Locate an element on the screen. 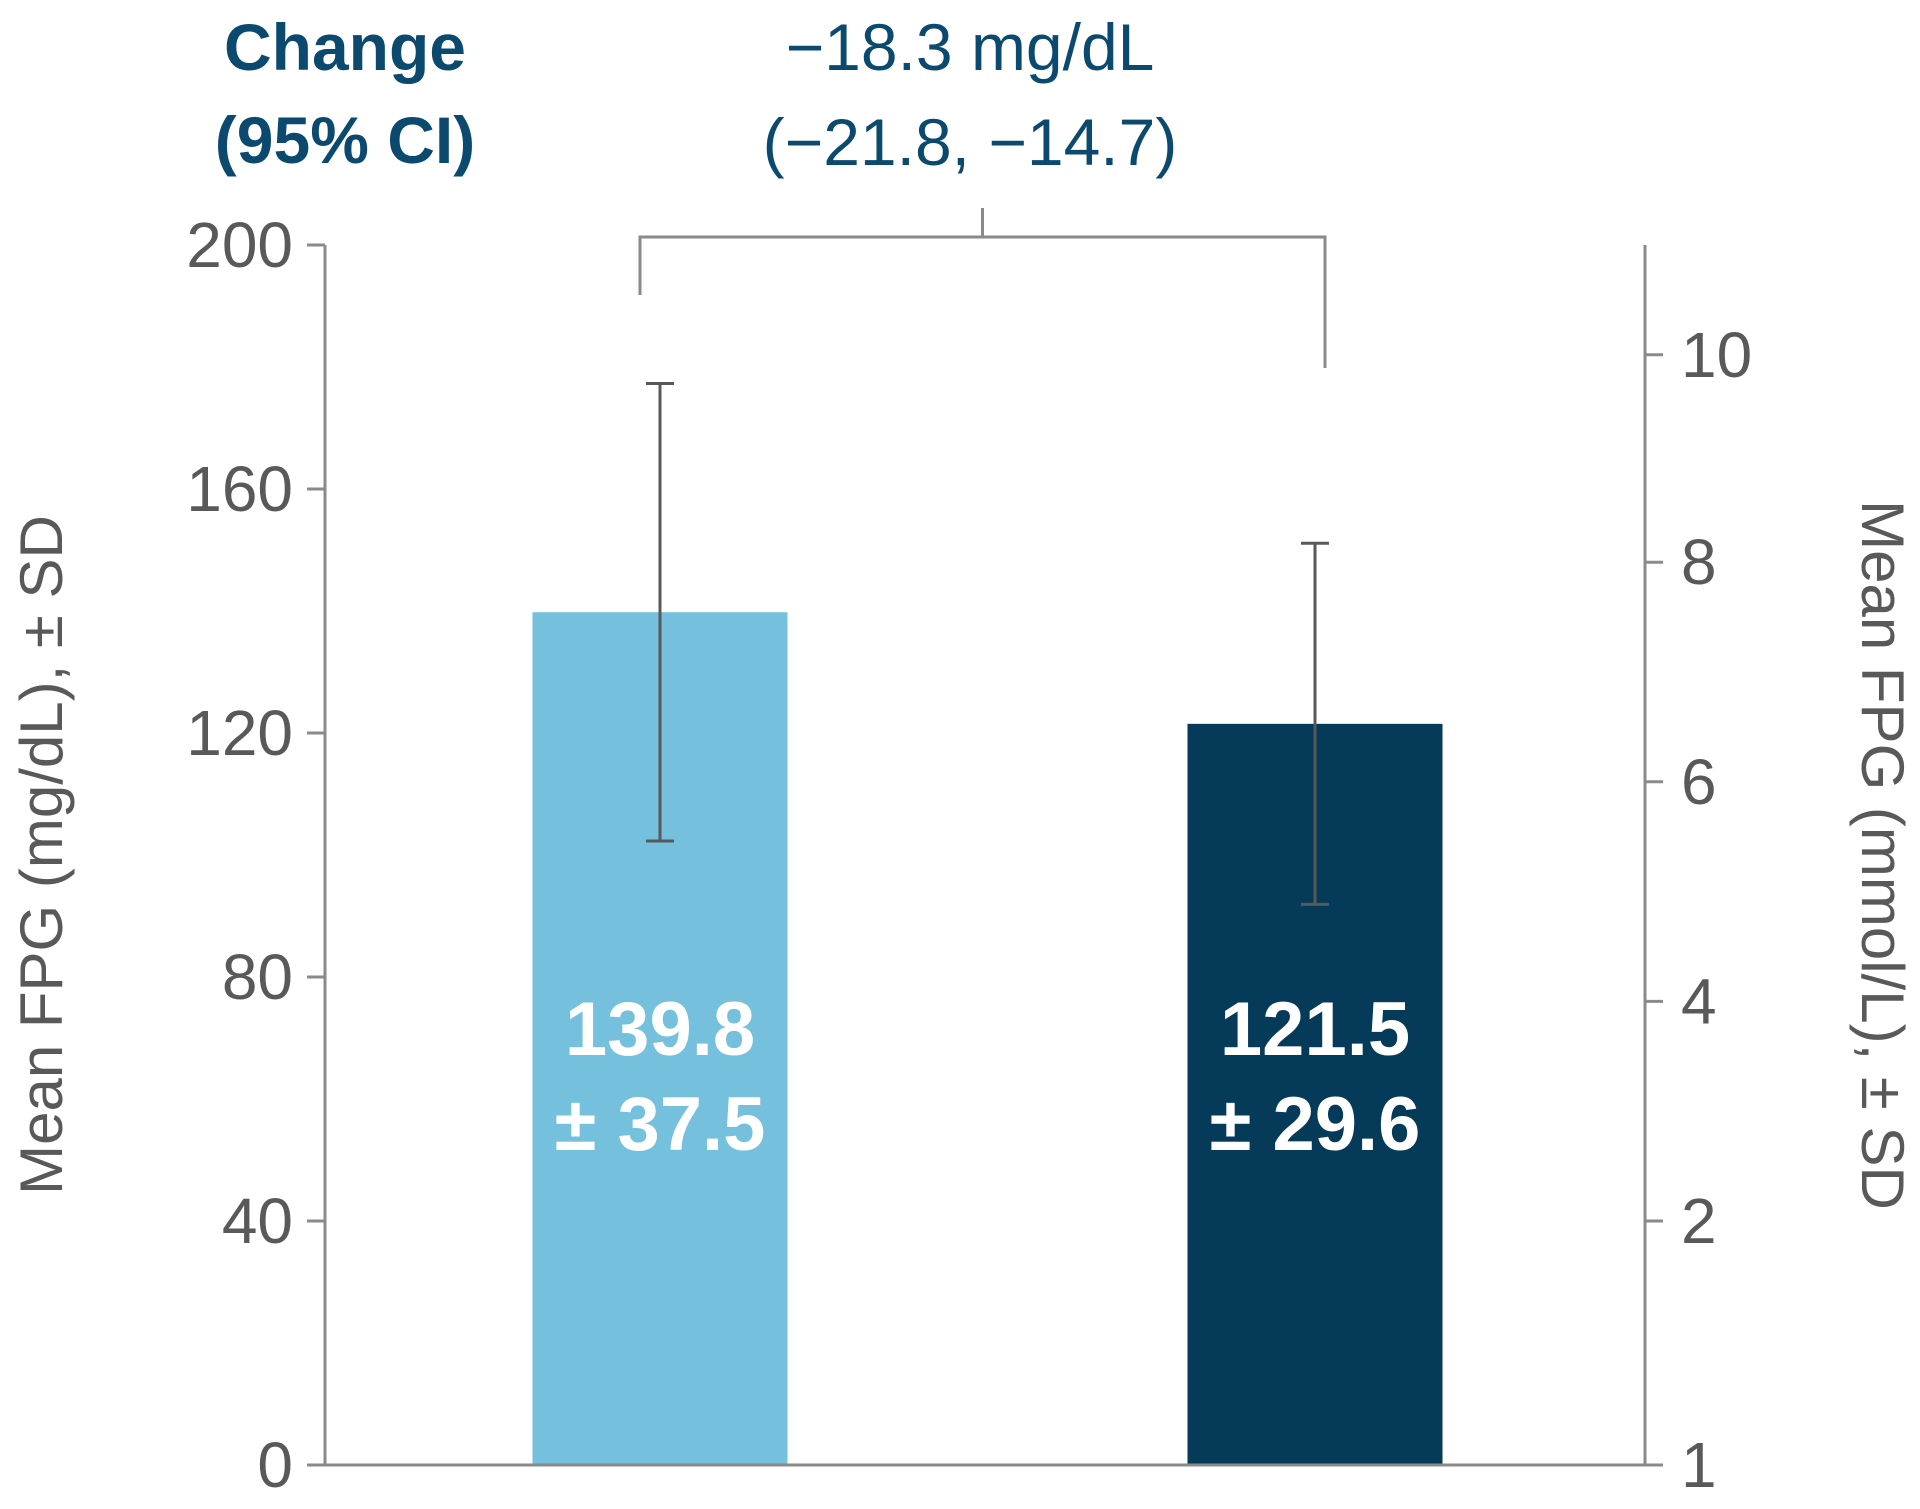 This screenshot has width=1920, height=1509. y-tick-label: 200 is located at coordinates (239, 245).